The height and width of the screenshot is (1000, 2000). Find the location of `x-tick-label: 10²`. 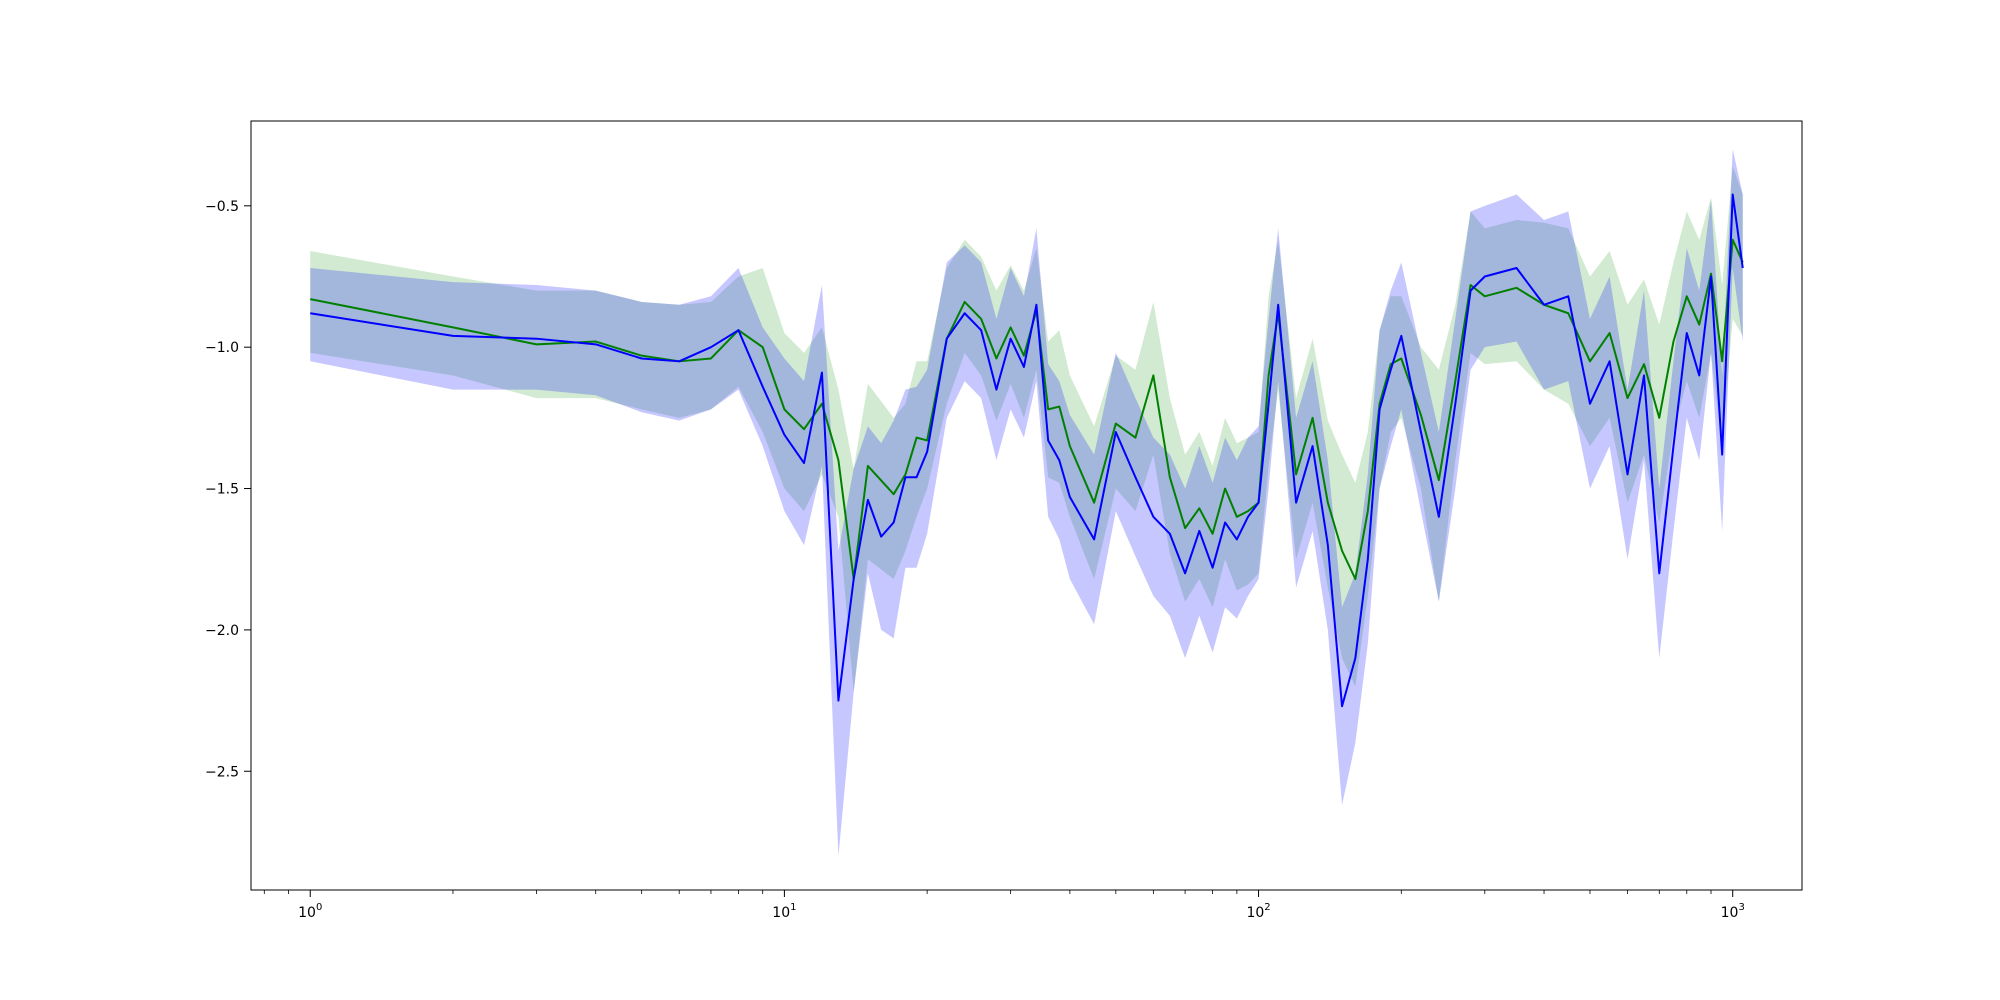

x-tick-label: 10² is located at coordinates (1258, 911).